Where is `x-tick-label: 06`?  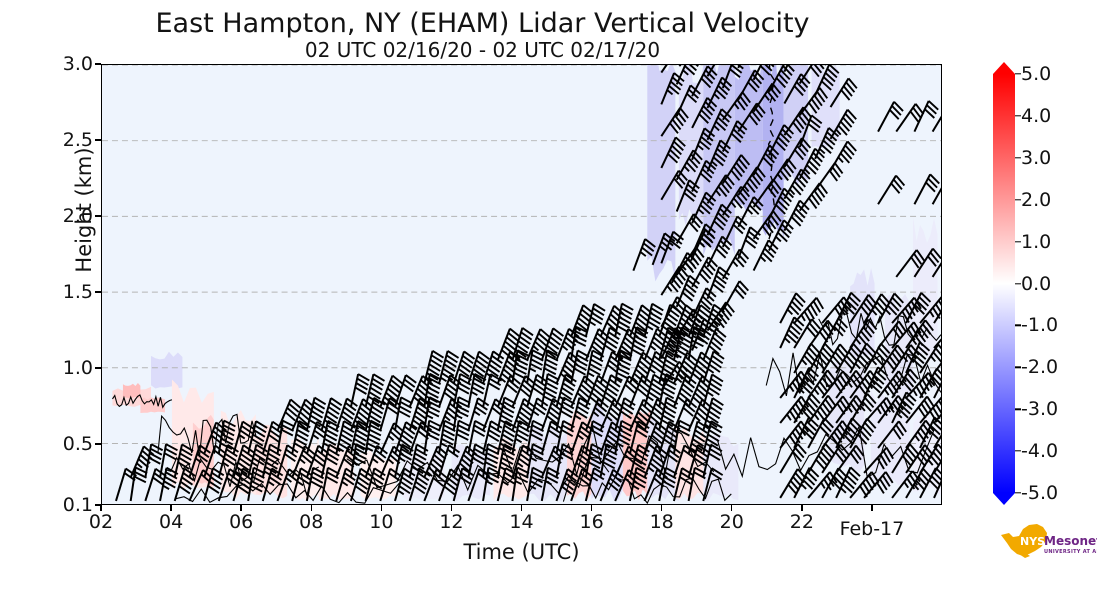 x-tick-label: 06 is located at coordinates (241, 522).